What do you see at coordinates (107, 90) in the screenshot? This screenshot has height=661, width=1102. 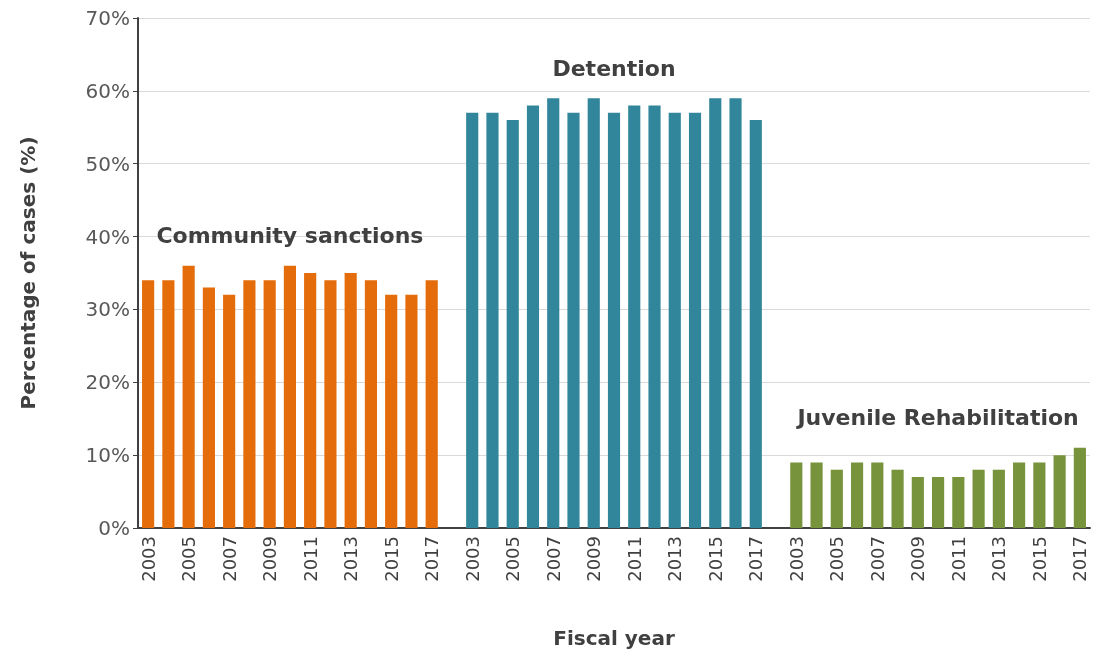 I see `y-tick-label: 60%` at bounding box center [107, 90].